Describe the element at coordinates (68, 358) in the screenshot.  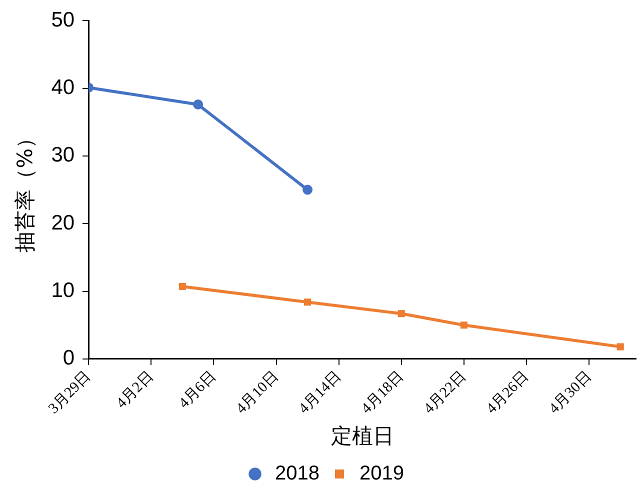
I see `y-tick-label: 0` at that location.